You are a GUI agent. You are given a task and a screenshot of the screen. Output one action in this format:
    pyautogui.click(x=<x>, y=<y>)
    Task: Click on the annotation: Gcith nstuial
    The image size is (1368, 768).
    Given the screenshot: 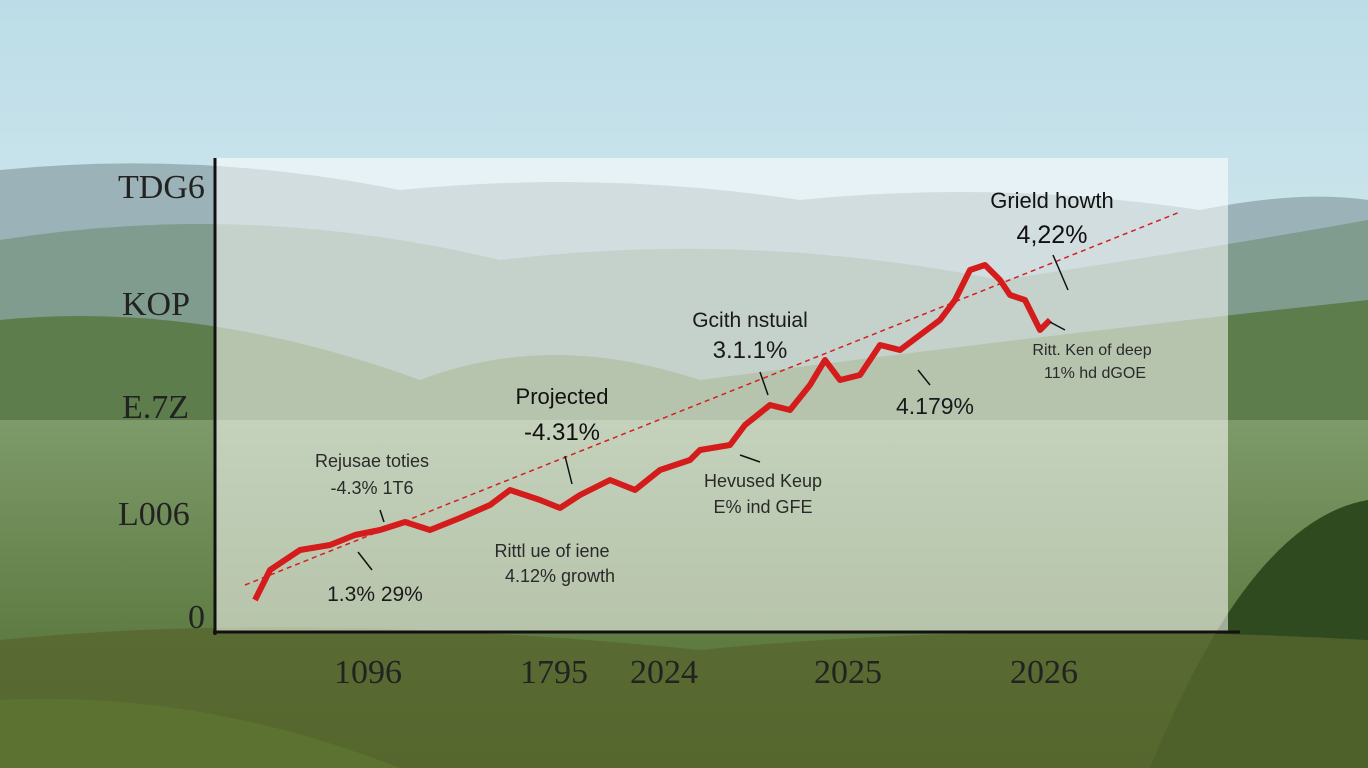 What is the action you would take?
    pyautogui.click(x=750, y=320)
    